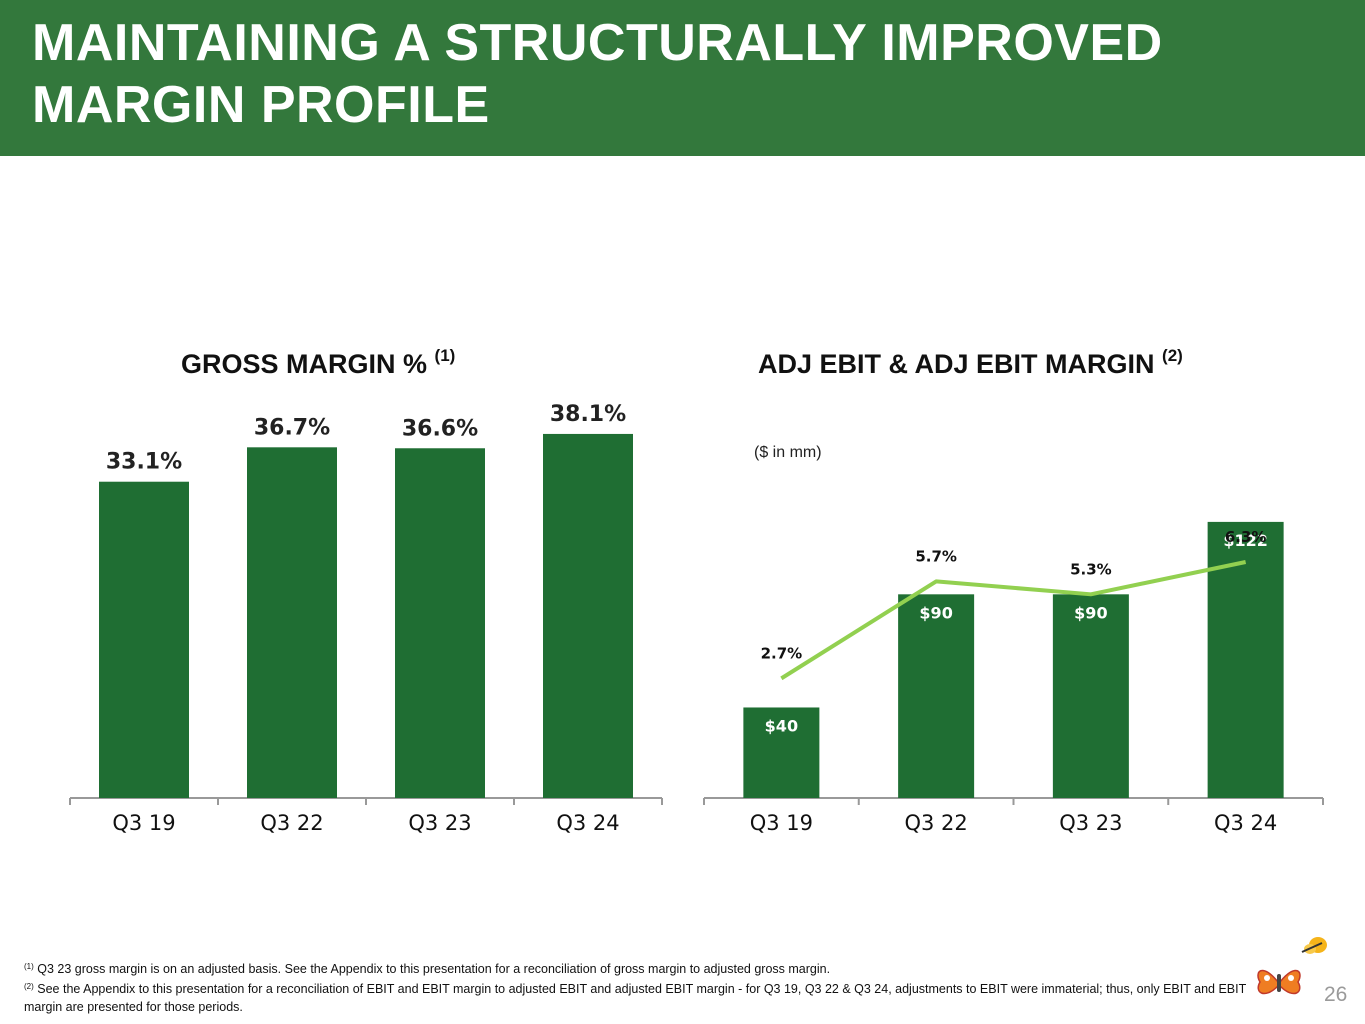 Image resolution: width=1365 pixels, height=1024 pixels. I want to click on gm-category-label: Q3 22, so click(291, 823).